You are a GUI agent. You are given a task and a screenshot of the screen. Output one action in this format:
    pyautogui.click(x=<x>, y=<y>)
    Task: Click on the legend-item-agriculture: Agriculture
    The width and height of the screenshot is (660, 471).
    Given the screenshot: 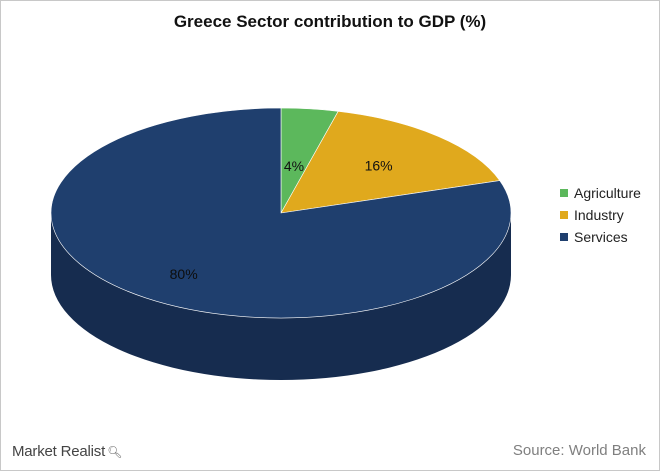 What is the action you would take?
    pyautogui.click(x=600, y=193)
    